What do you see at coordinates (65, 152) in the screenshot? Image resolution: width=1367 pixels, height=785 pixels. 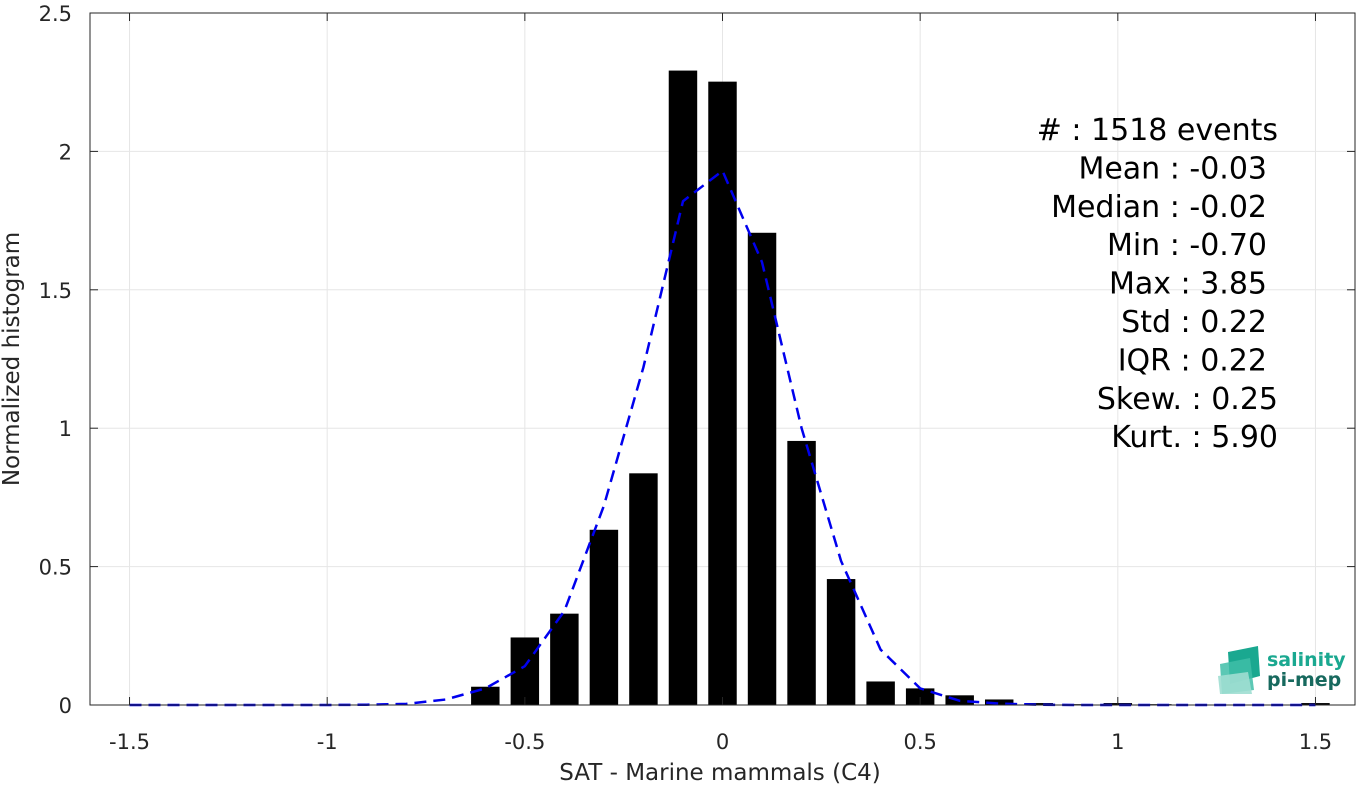 I see `y-tick-label: 2` at bounding box center [65, 152].